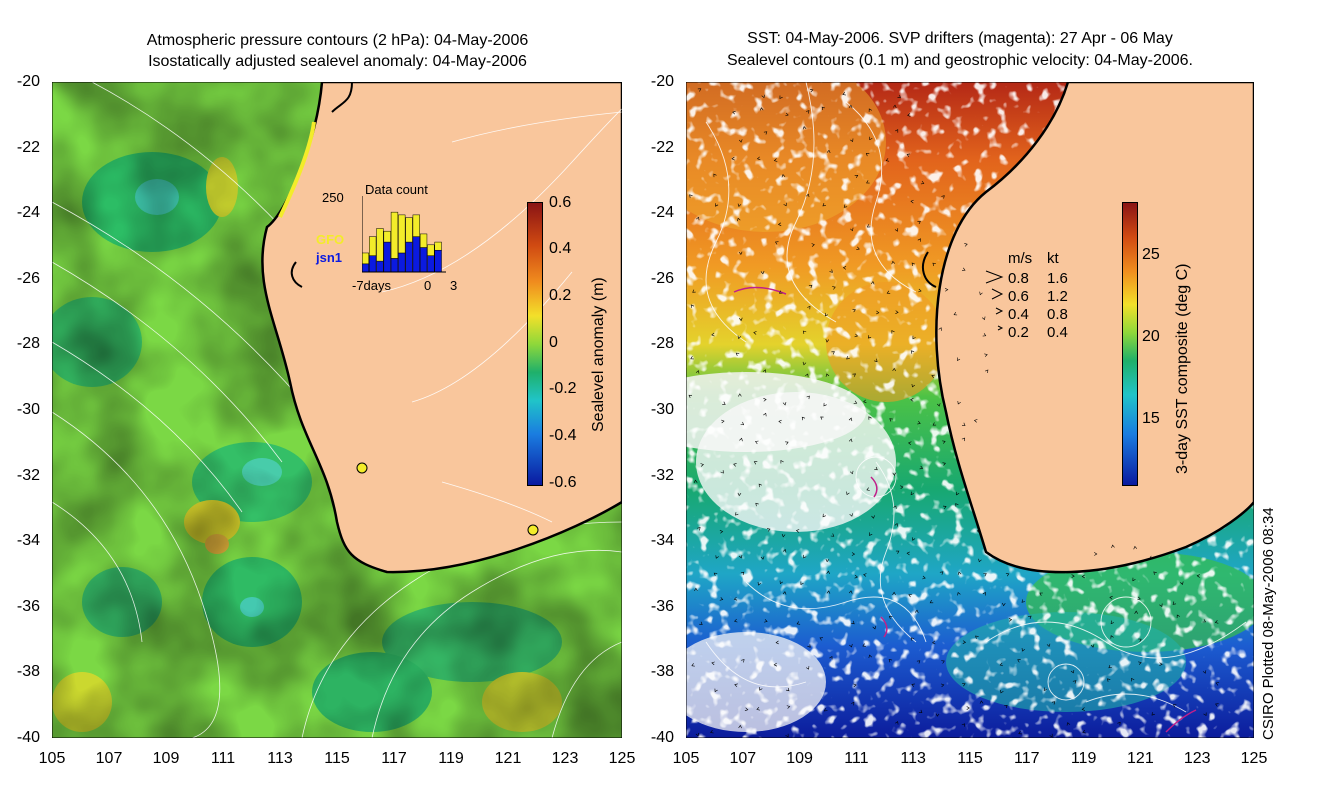 This screenshot has height=810, width=1320. What do you see at coordinates (396, 189) in the screenshot?
I see `inset-title: Data count` at bounding box center [396, 189].